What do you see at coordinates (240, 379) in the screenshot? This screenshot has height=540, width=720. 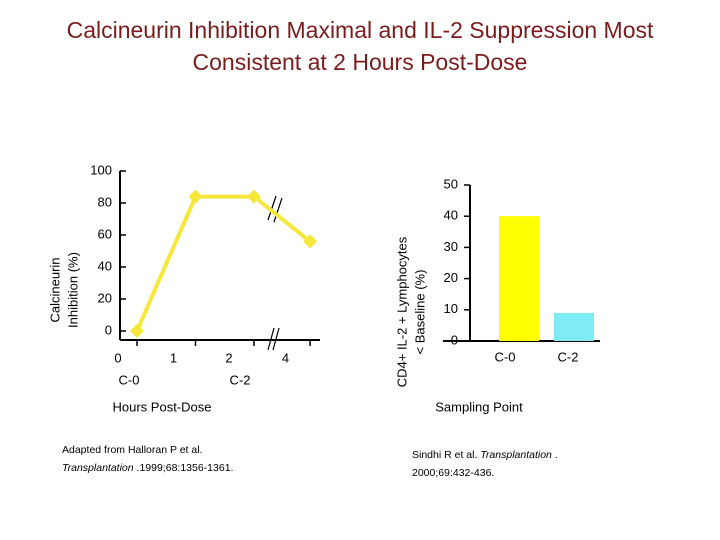 I see `x-sub-label: C-2` at bounding box center [240, 379].